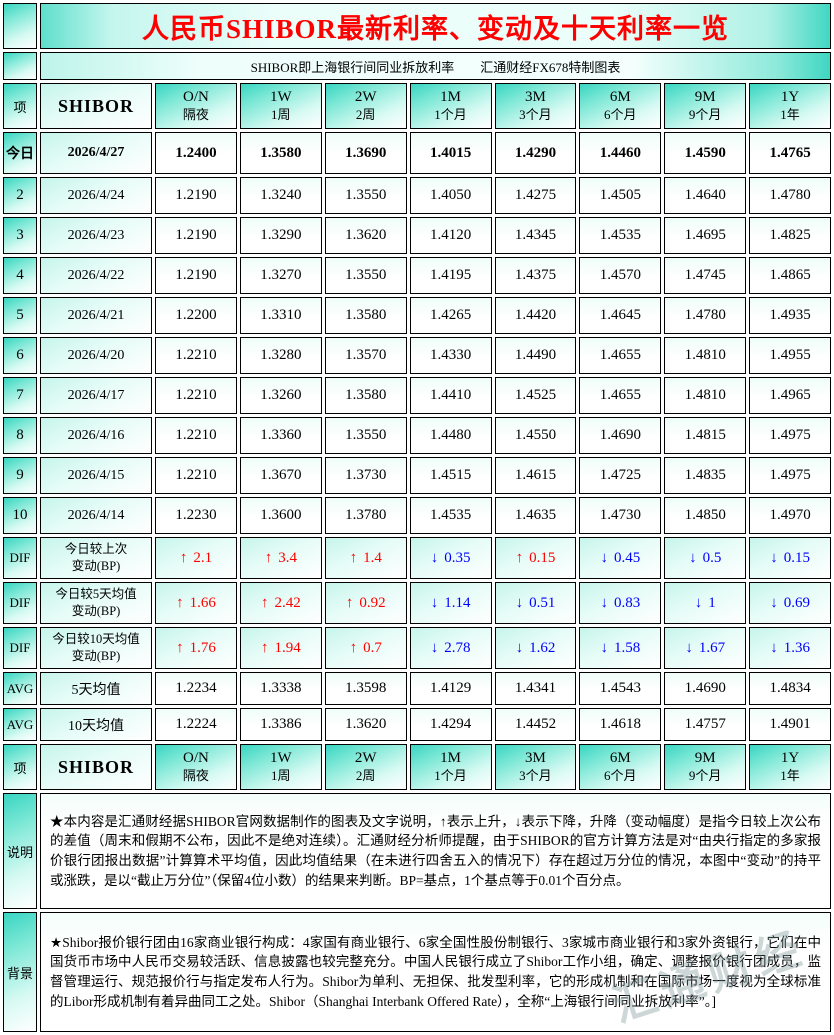  I want to click on rate-cell: 1.3270, so click(280, 275).